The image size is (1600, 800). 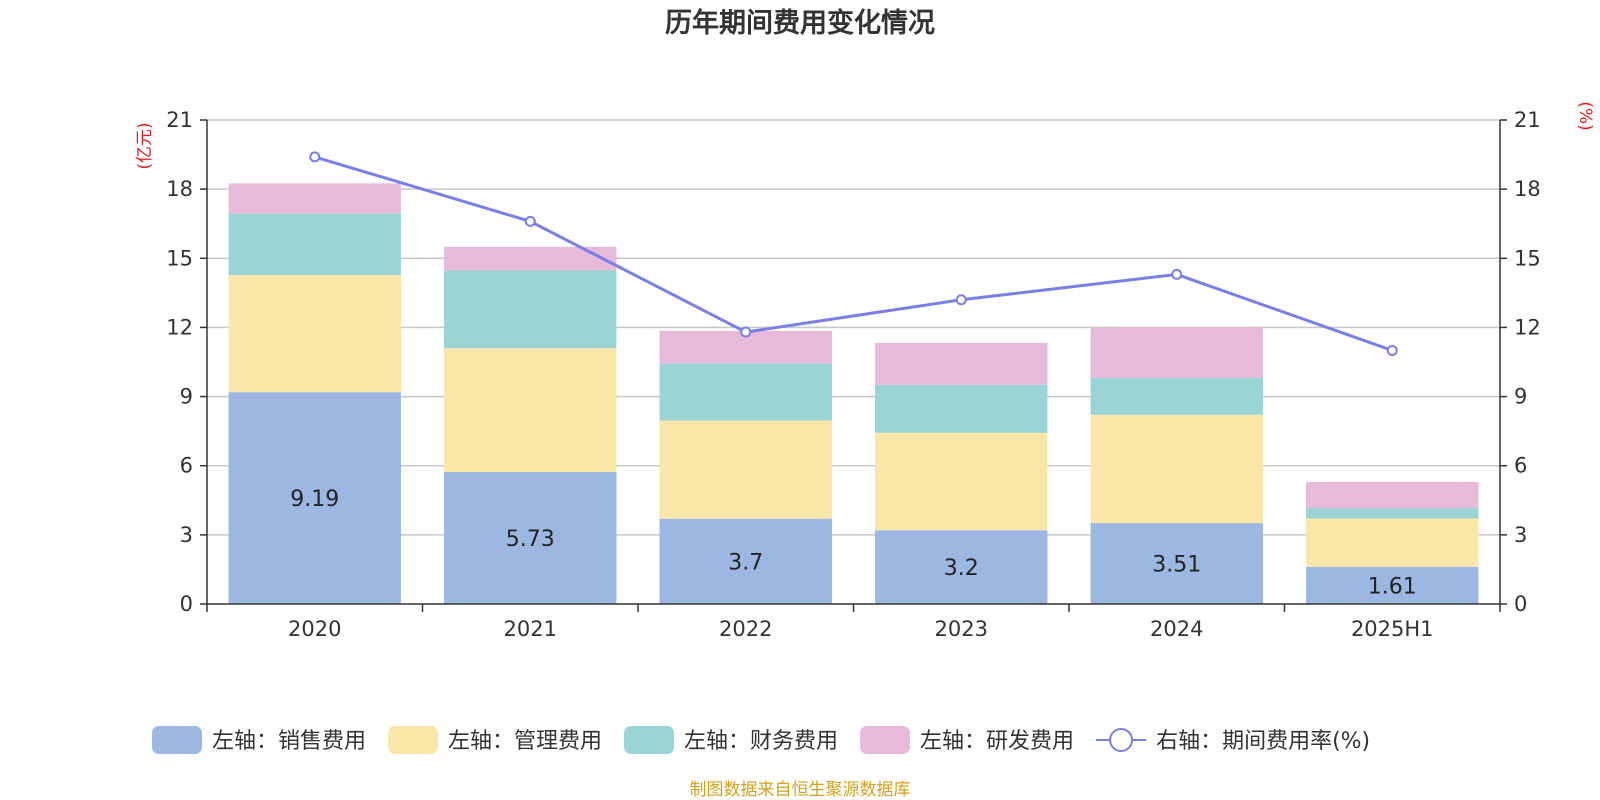 I want to click on legend-label: 左轴：管理费用, so click(x=525, y=741).